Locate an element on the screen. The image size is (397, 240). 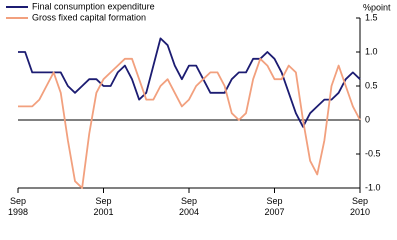
x-tick-label: Sep 1998 is located at coordinates (18, 206).